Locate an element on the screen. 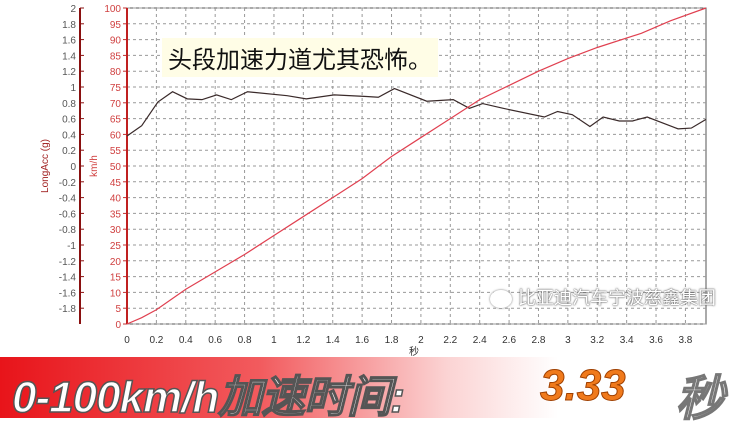  callout-annotation: 头段加速力道尤其恐怖。 is located at coordinates (300, 57).